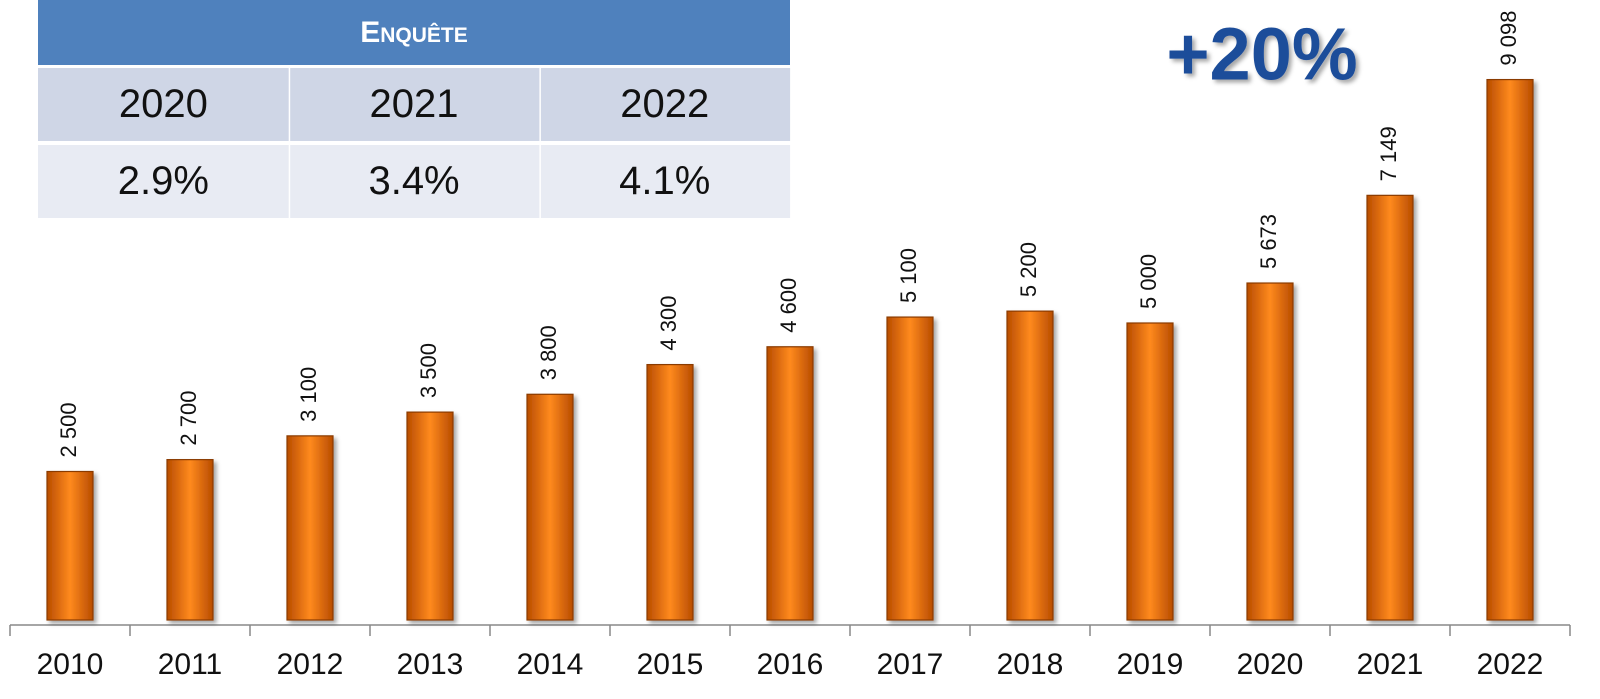  What do you see at coordinates (1388, 153) in the screenshot?
I see `value-label: 7 149` at bounding box center [1388, 153].